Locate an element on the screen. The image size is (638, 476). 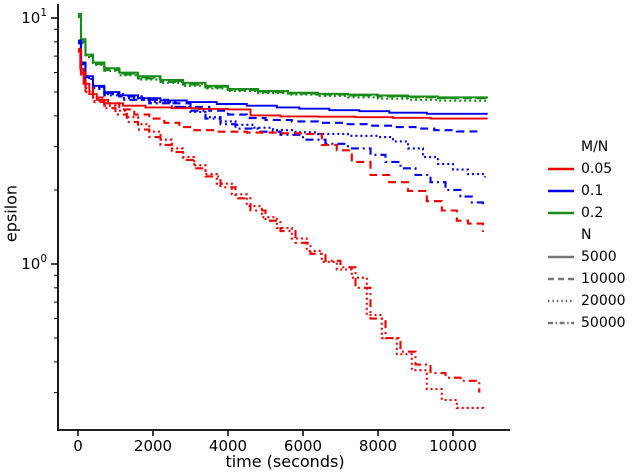
x-tick-label: 6000 is located at coordinates (303, 446).